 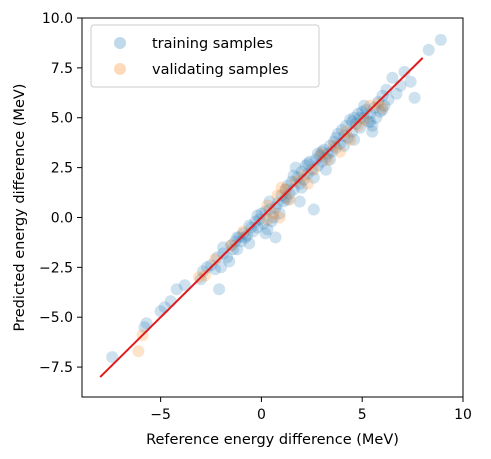 I want to click on x-axis-ticks: −5 0 5 10, so click(x=311, y=410).